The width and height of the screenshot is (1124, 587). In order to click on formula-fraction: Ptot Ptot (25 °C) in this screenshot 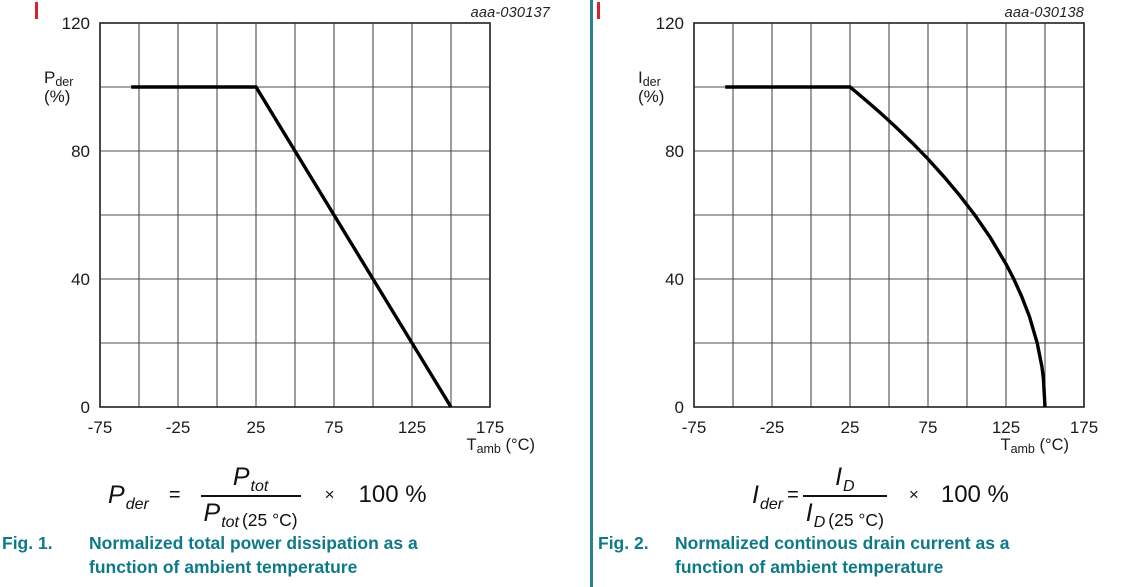, I will do `click(250, 496)`.